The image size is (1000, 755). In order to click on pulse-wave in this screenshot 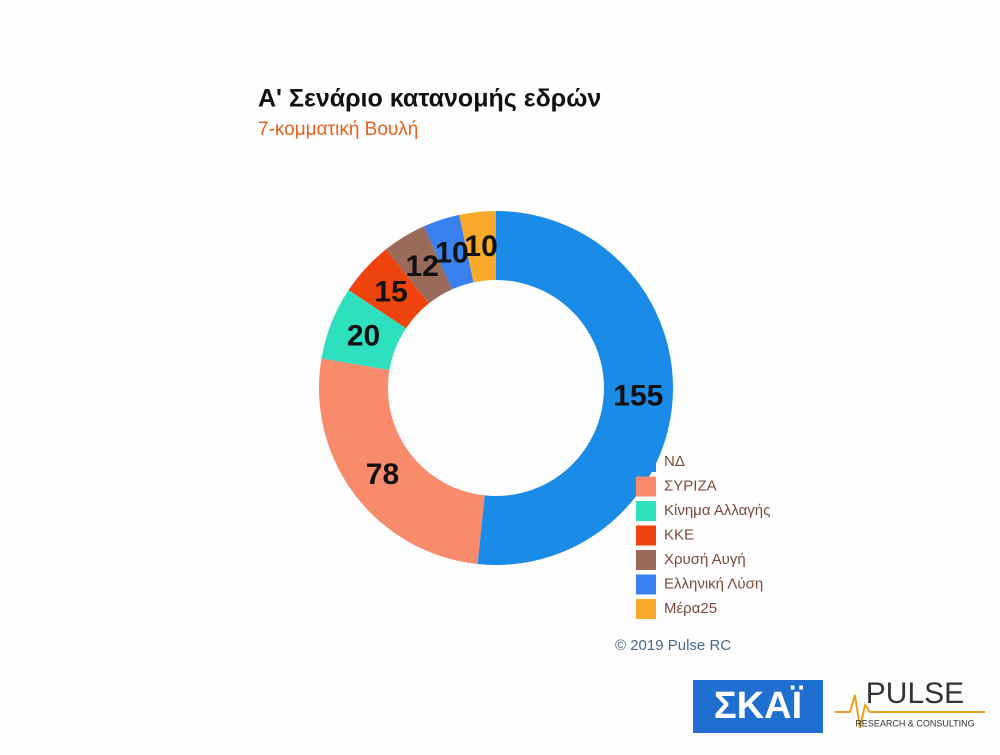, I will do `click(910, 711)`.